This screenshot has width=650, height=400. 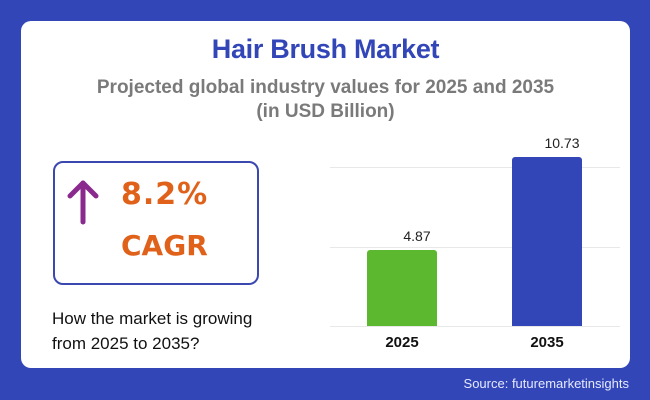 I want to click on baseline, so click(x=475, y=326).